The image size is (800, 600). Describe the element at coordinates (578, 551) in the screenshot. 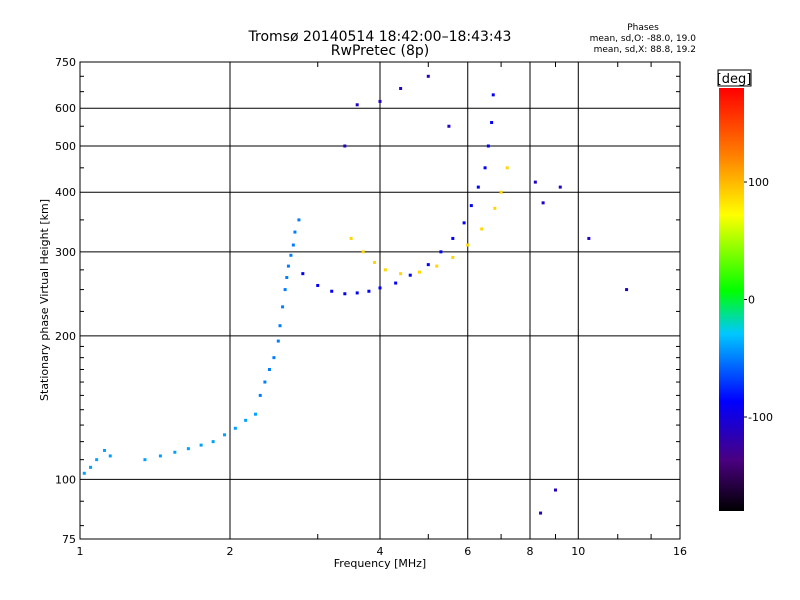

I see `x-tick-label: 10` at that location.